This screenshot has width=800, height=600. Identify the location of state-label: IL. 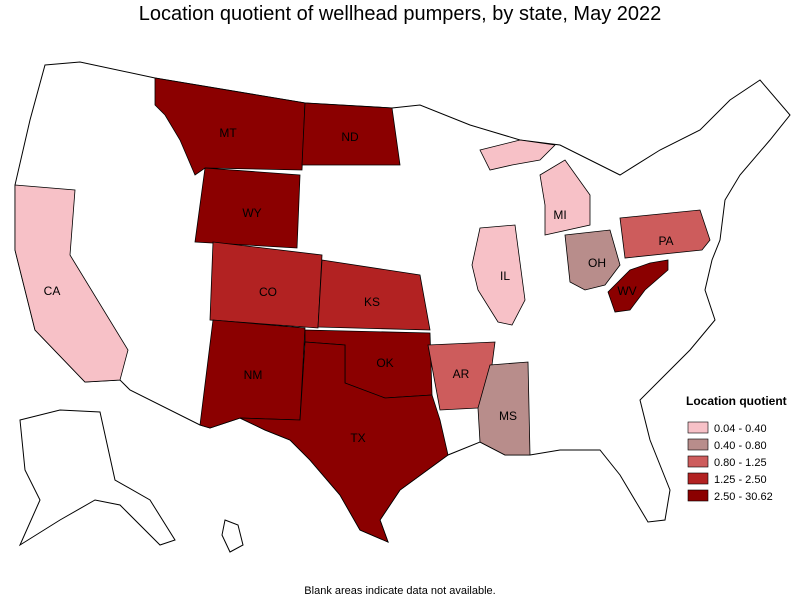
(505, 276).